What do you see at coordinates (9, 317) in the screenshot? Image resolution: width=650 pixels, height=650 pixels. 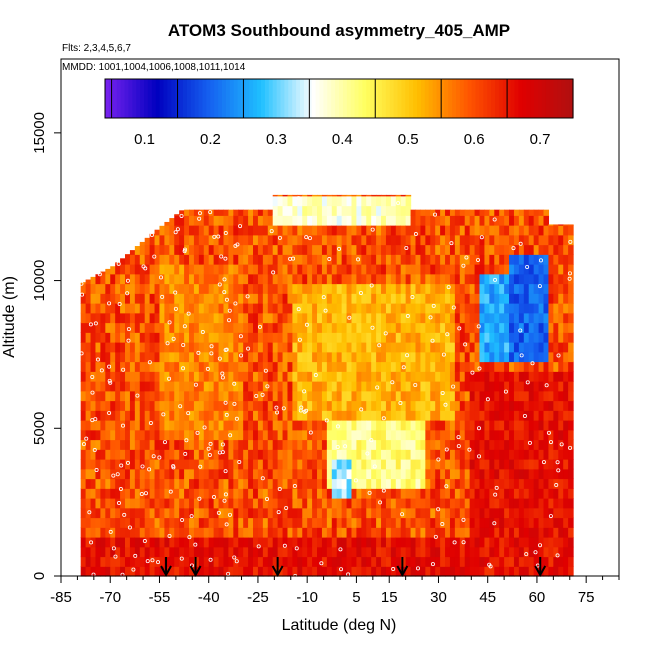 I see `y-axis-label: Altitude (m)` at bounding box center [9, 317].